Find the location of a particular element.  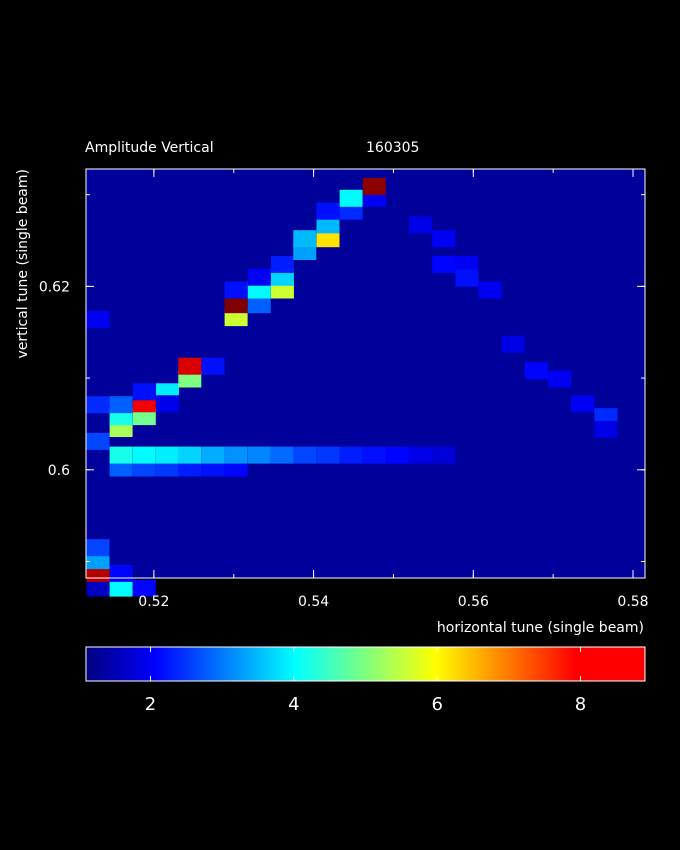

y-tick-label: 0.6 is located at coordinates (59, 471).